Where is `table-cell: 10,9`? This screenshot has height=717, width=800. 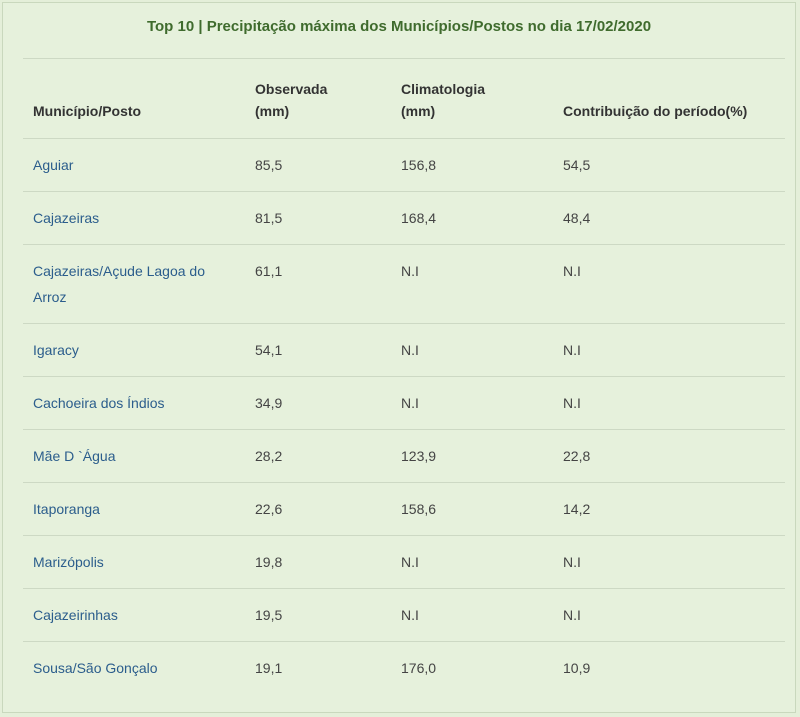 table-cell: 10,9 is located at coordinates (669, 667).